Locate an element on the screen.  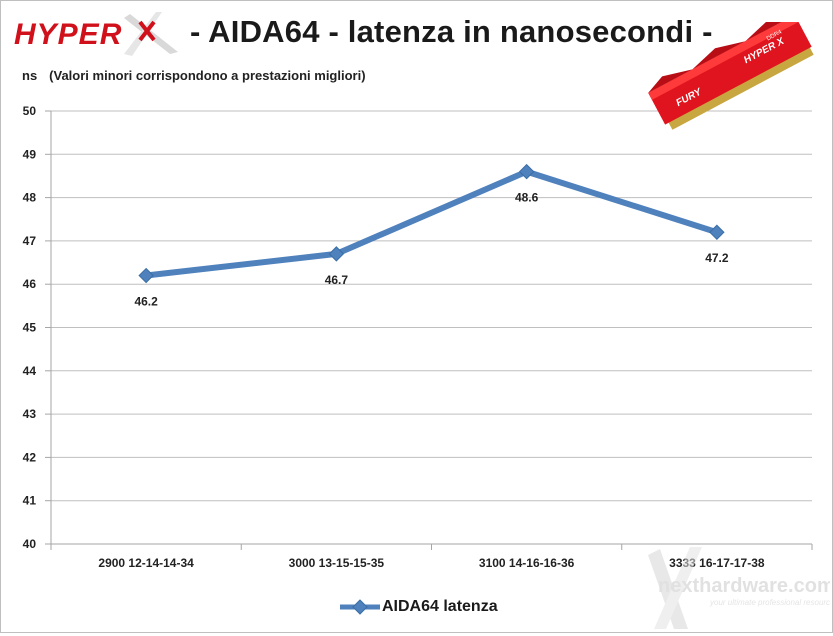
x-tick-label: 2900 12-14-14-34 is located at coordinates (146, 563).